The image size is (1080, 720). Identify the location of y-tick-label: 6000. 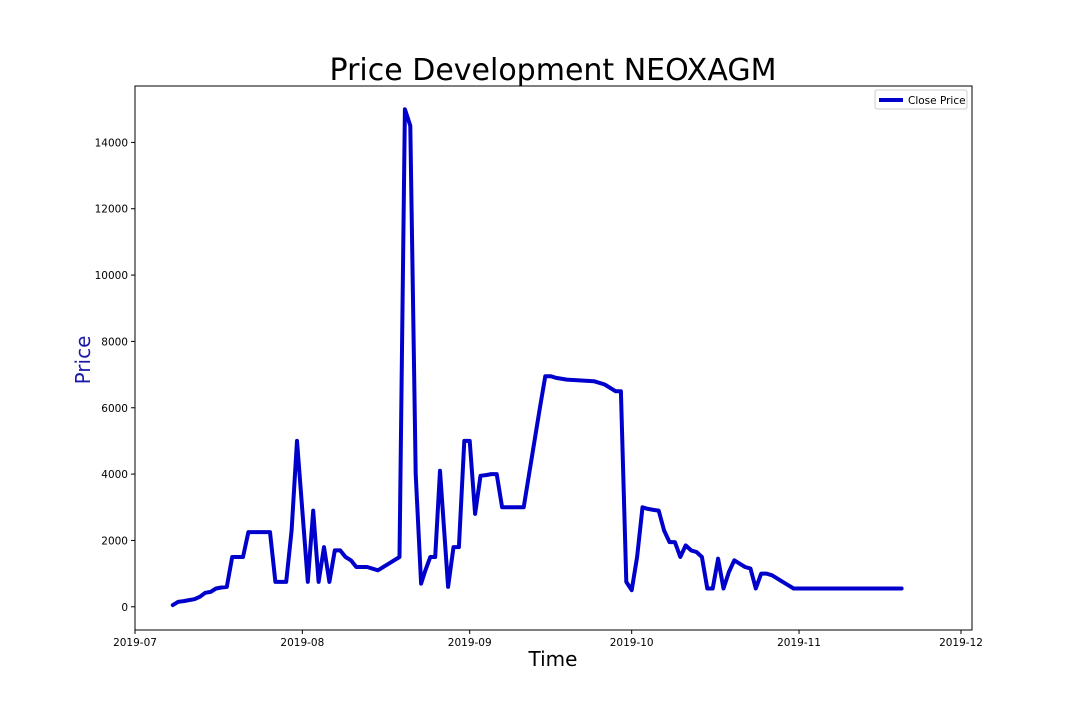
(114, 409).